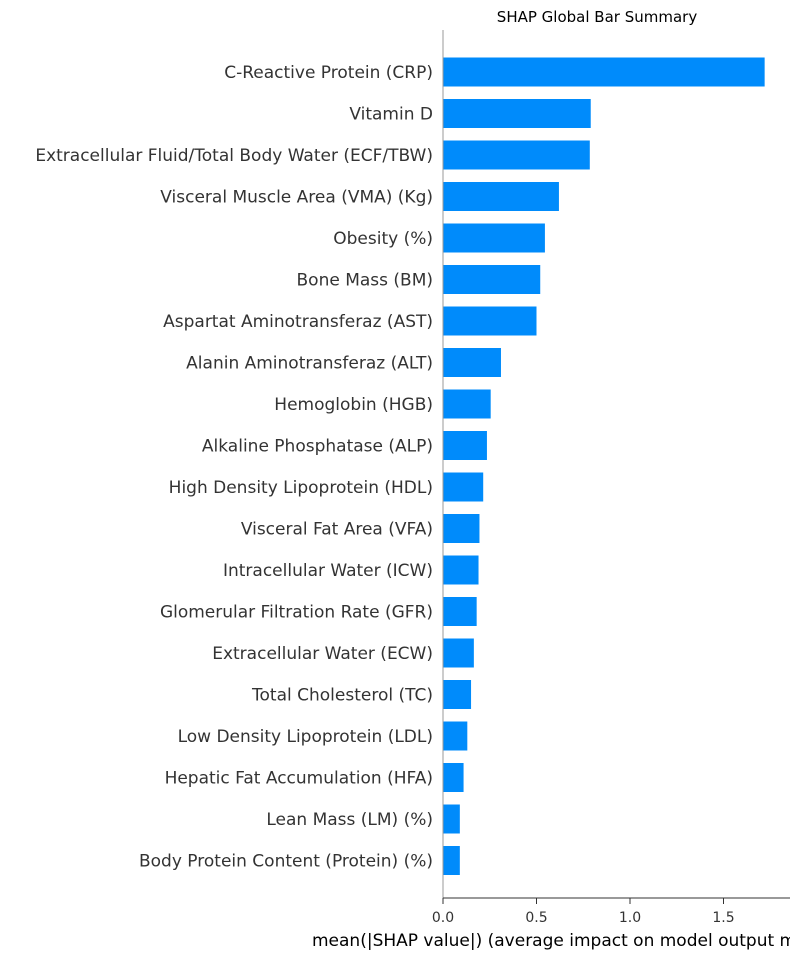 The width and height of the screenshot is (790, 960). What do you see at coordinates (301, 488) in the screenshot?
I see `category-label: High Density Lipoprotein (HDL)` at bounding box center [301, 488].